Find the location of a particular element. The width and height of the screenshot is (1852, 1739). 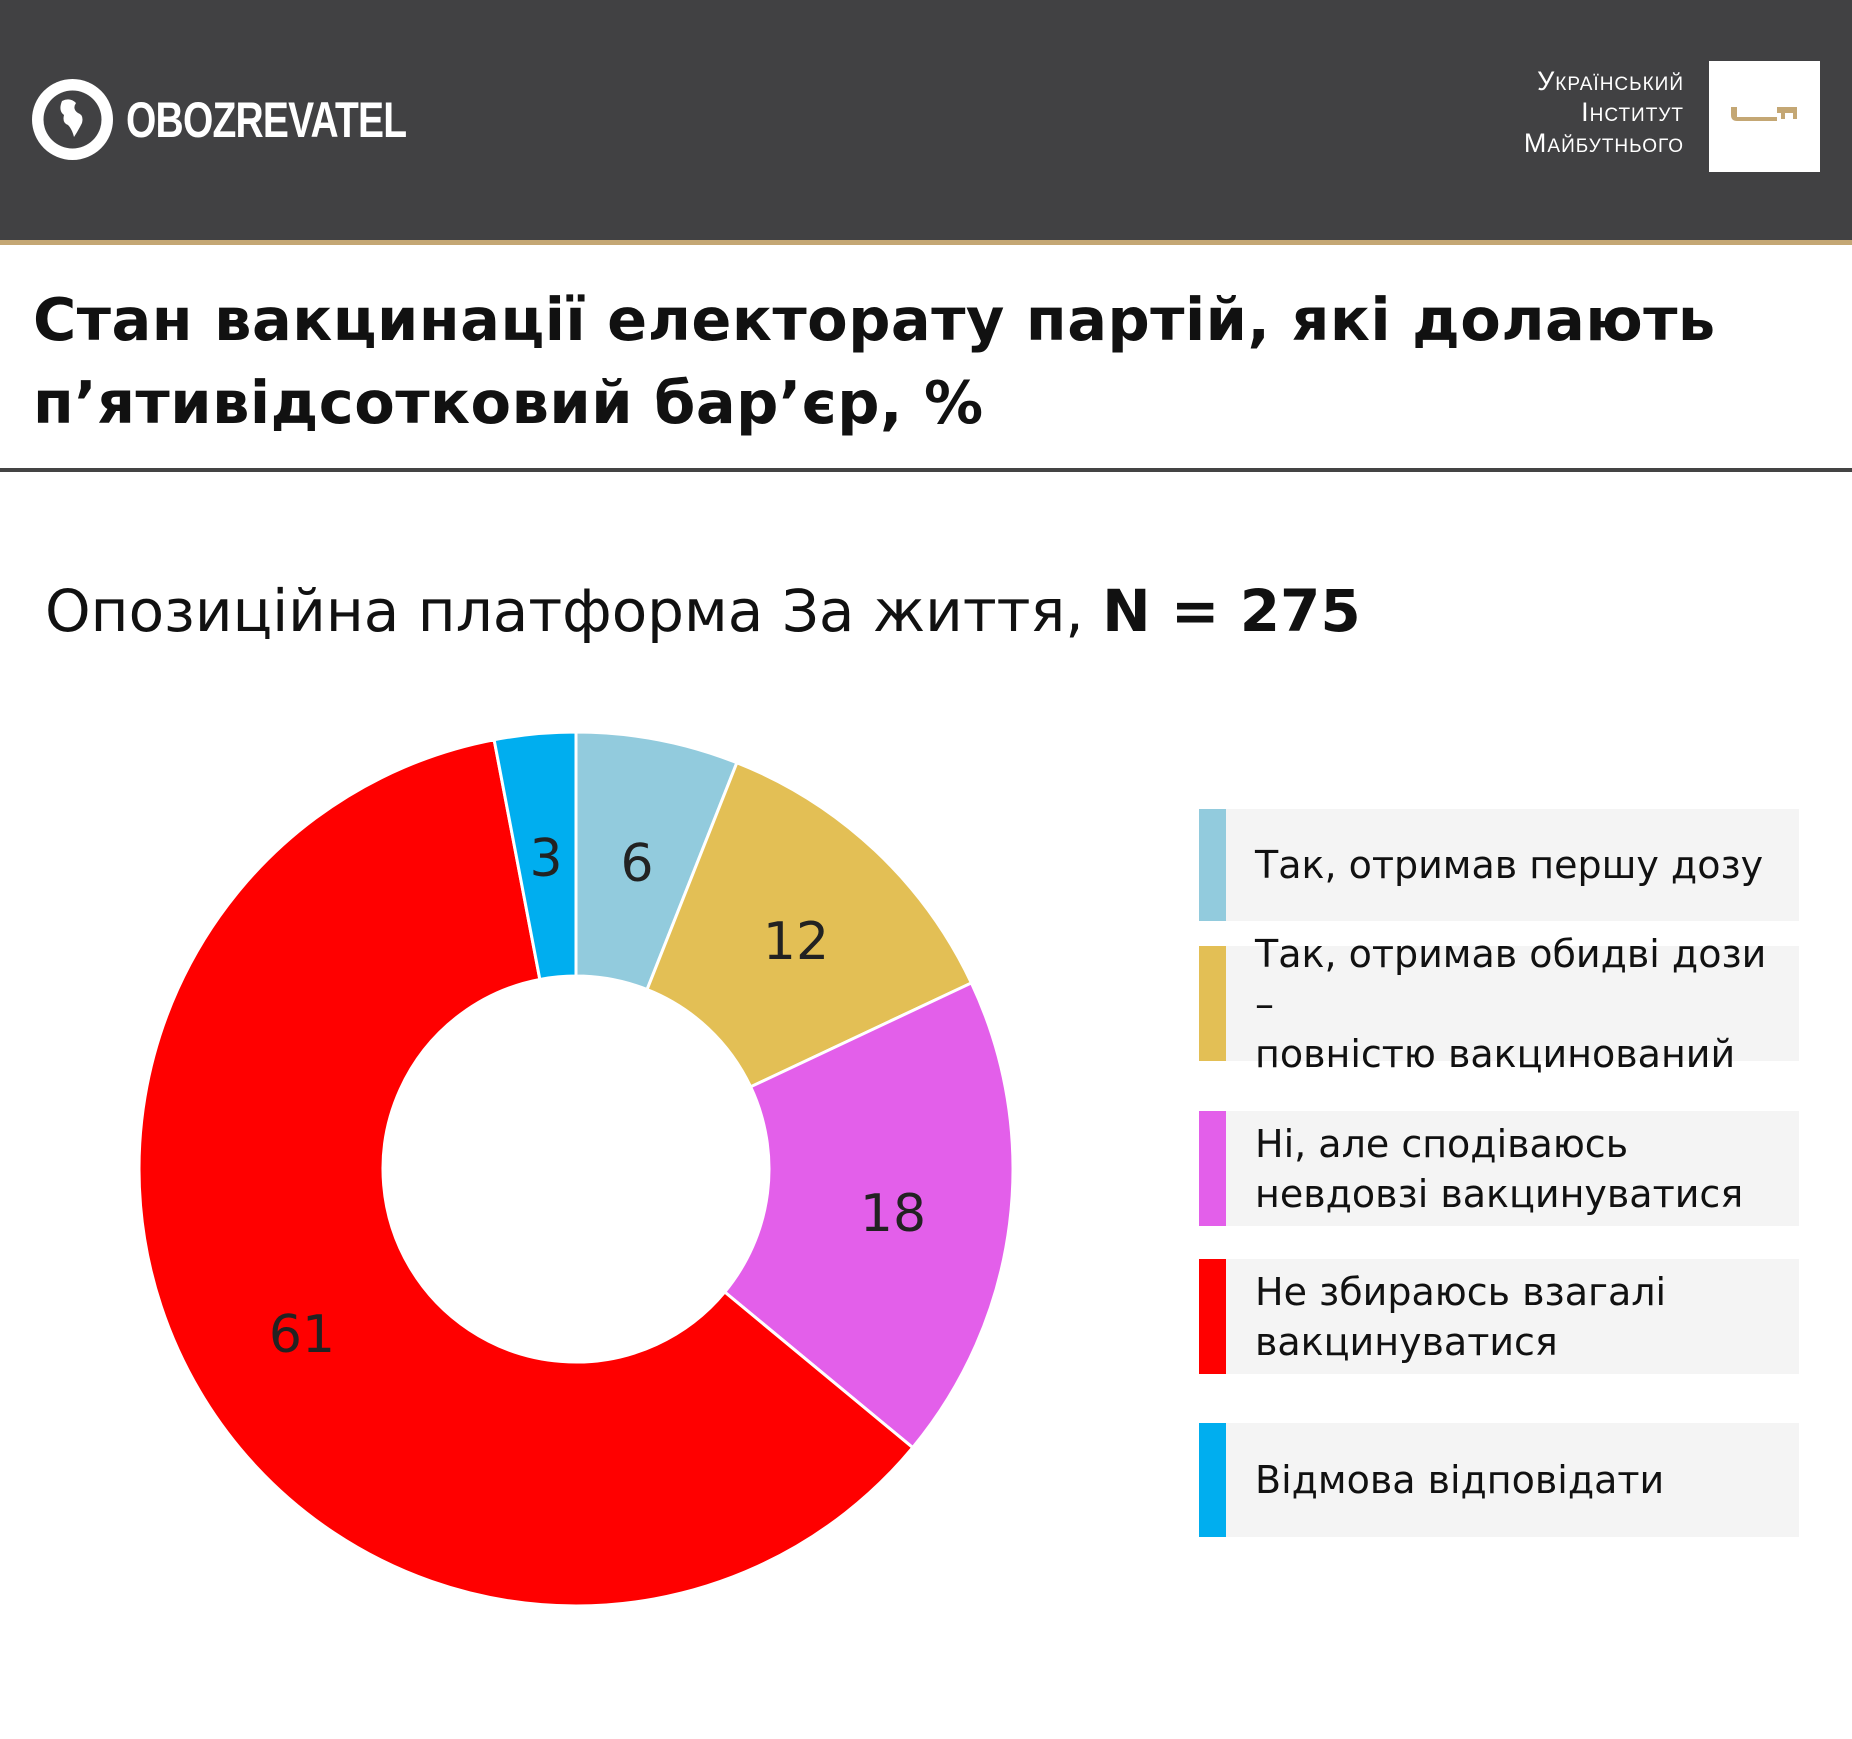

legend-label-line: повністю вакцинований is located at coordinates (1495, 1053).